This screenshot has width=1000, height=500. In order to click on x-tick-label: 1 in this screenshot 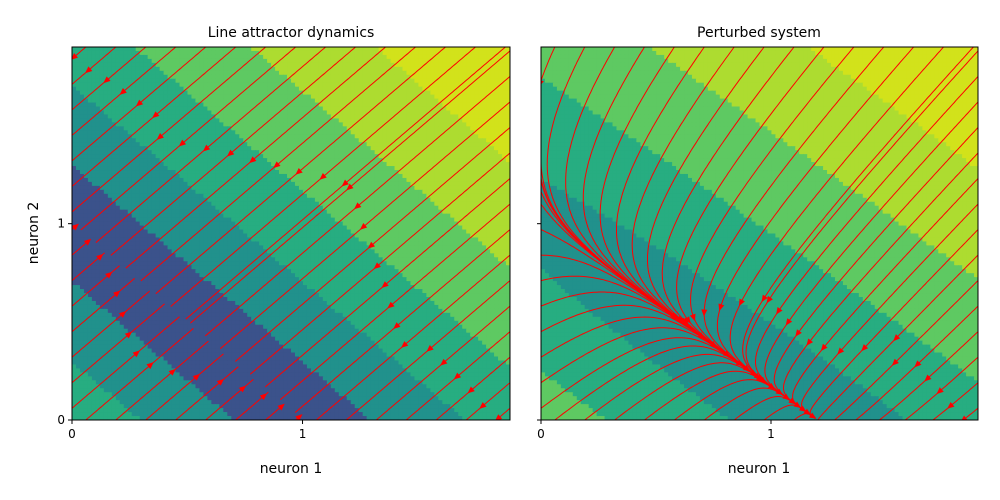, I will do `click(303, 434)`.